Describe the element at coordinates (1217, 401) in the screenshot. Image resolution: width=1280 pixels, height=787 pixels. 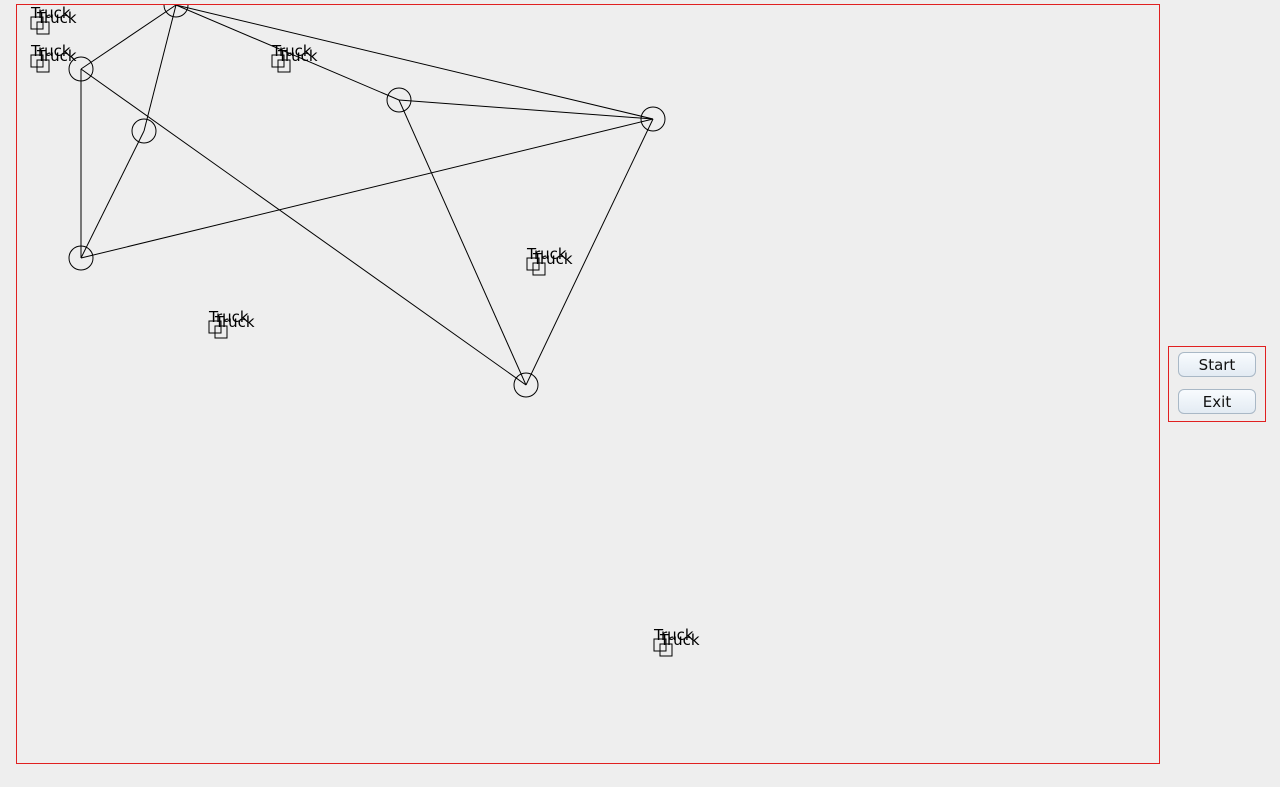
I see `exit-button: Exit` at that location.